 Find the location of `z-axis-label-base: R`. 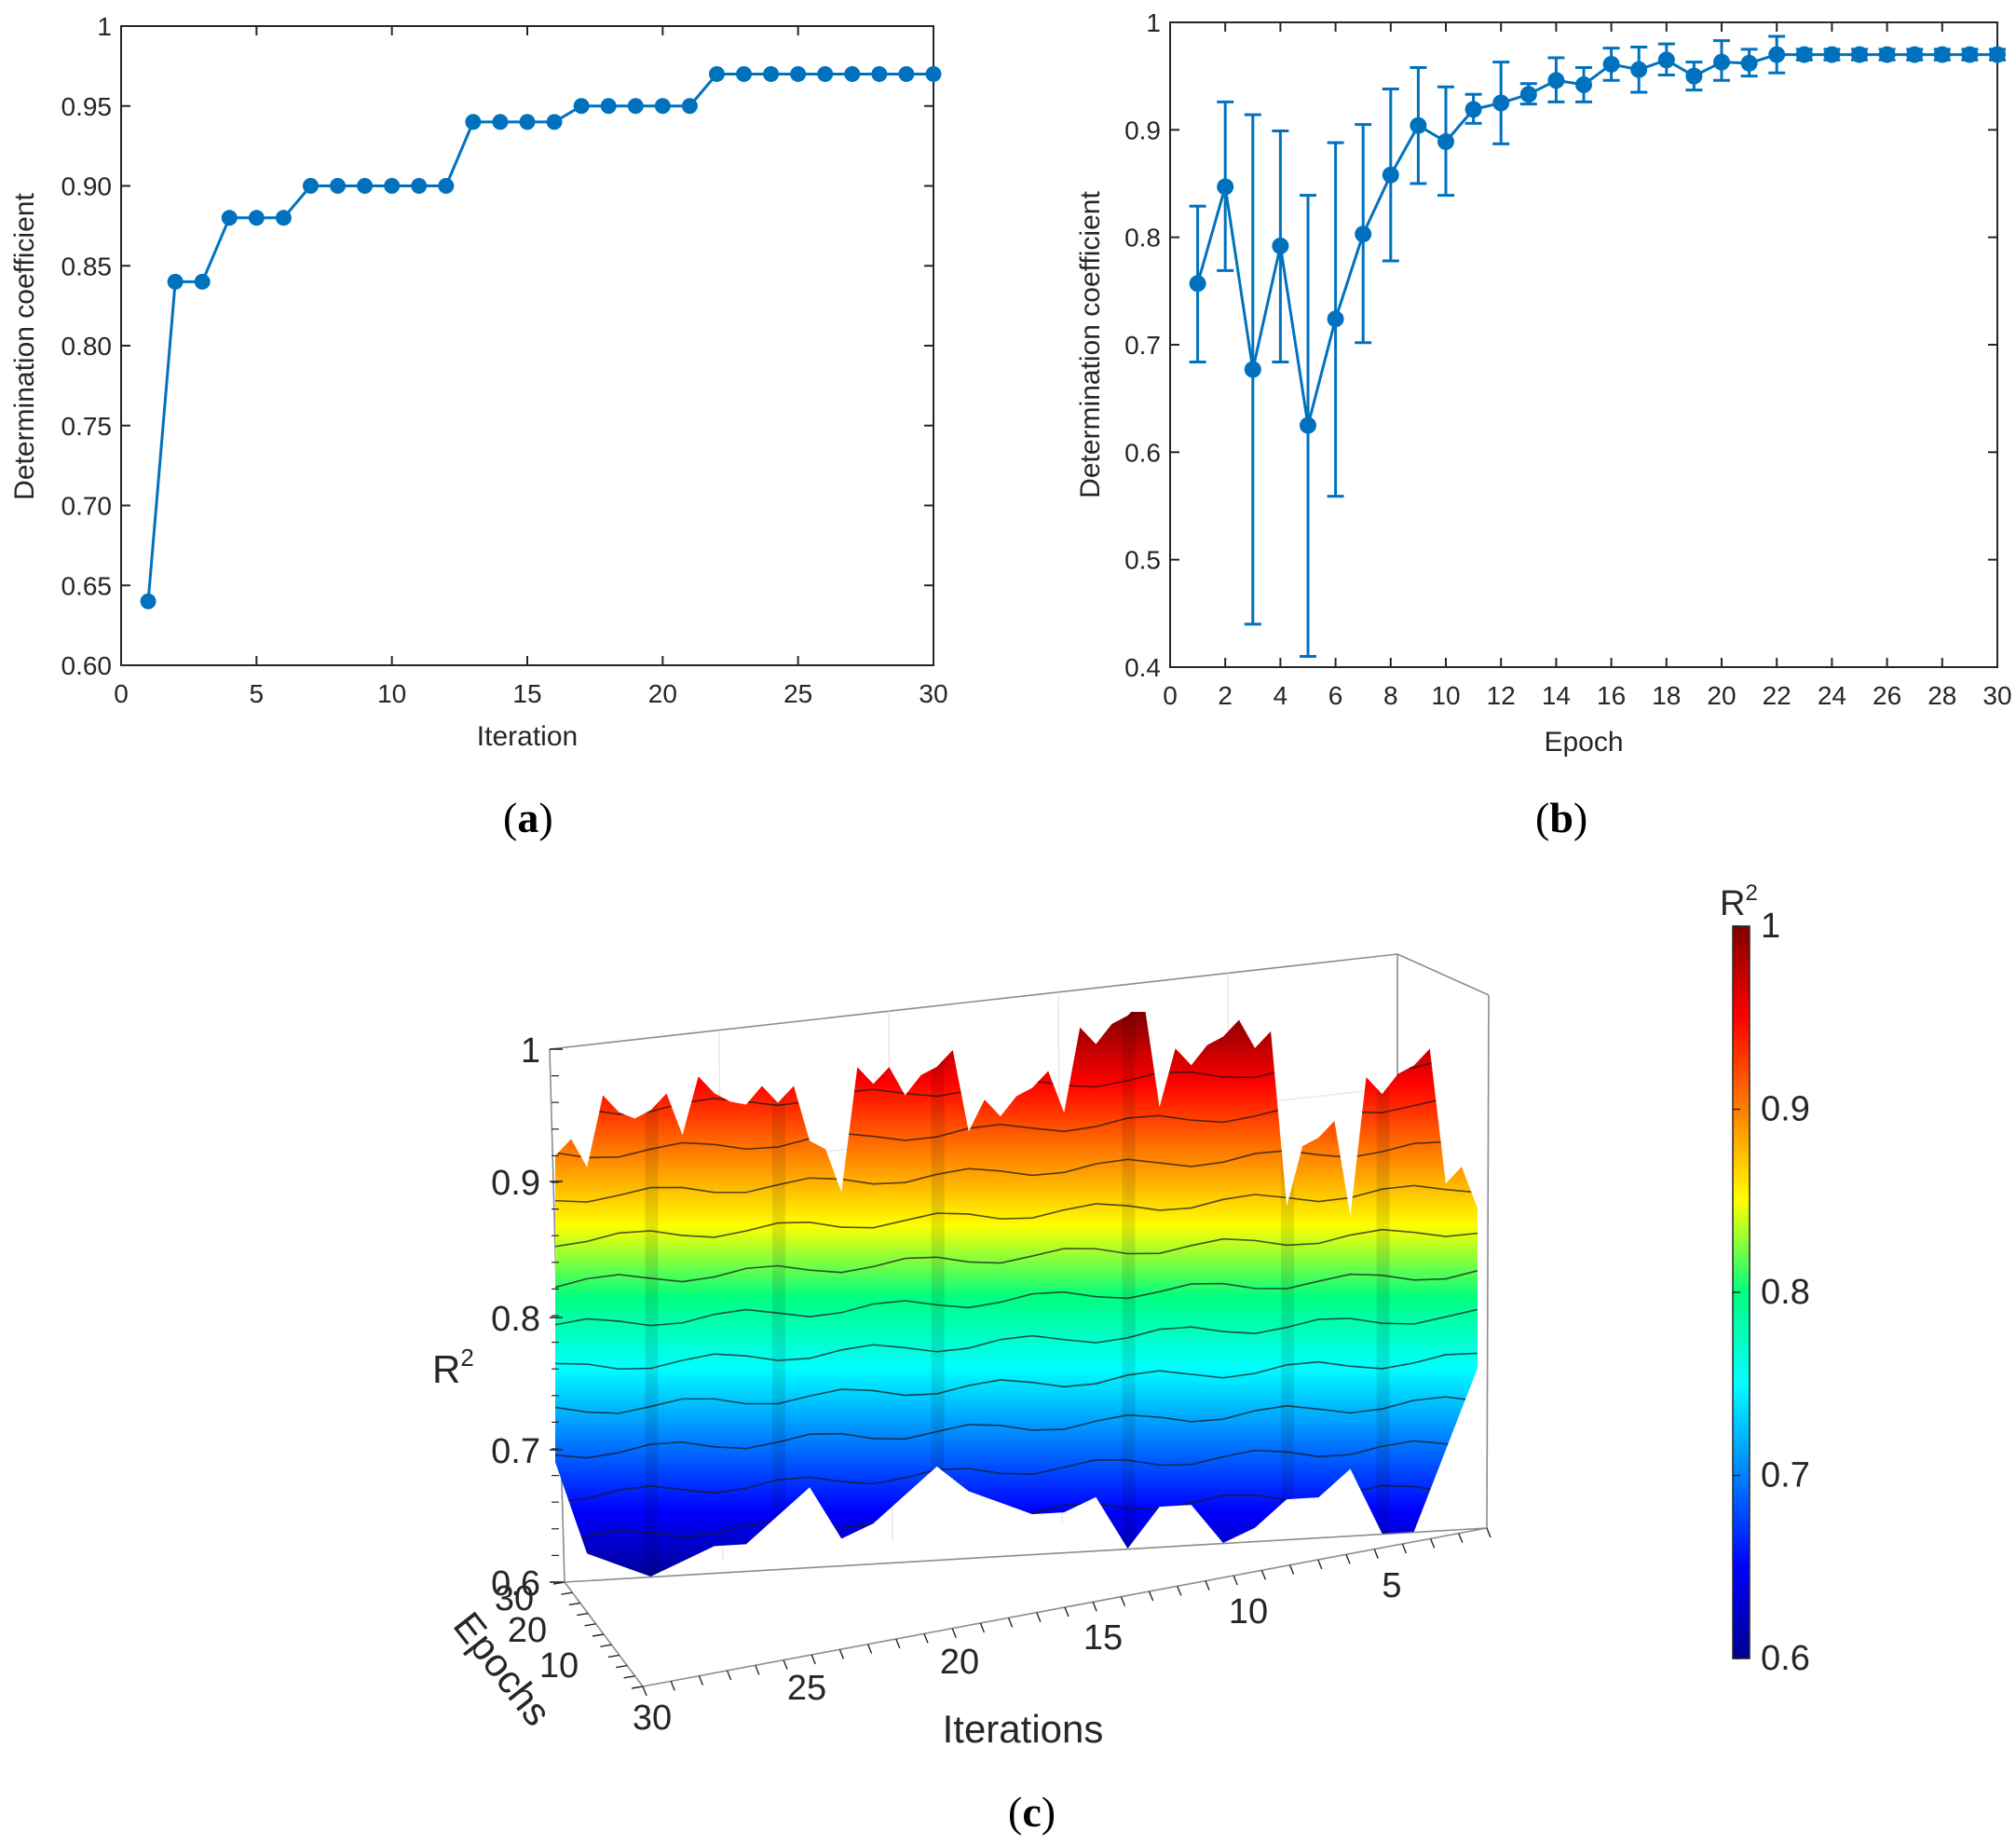

z-axis-label-base: R is located at coordinates (446, 1369).